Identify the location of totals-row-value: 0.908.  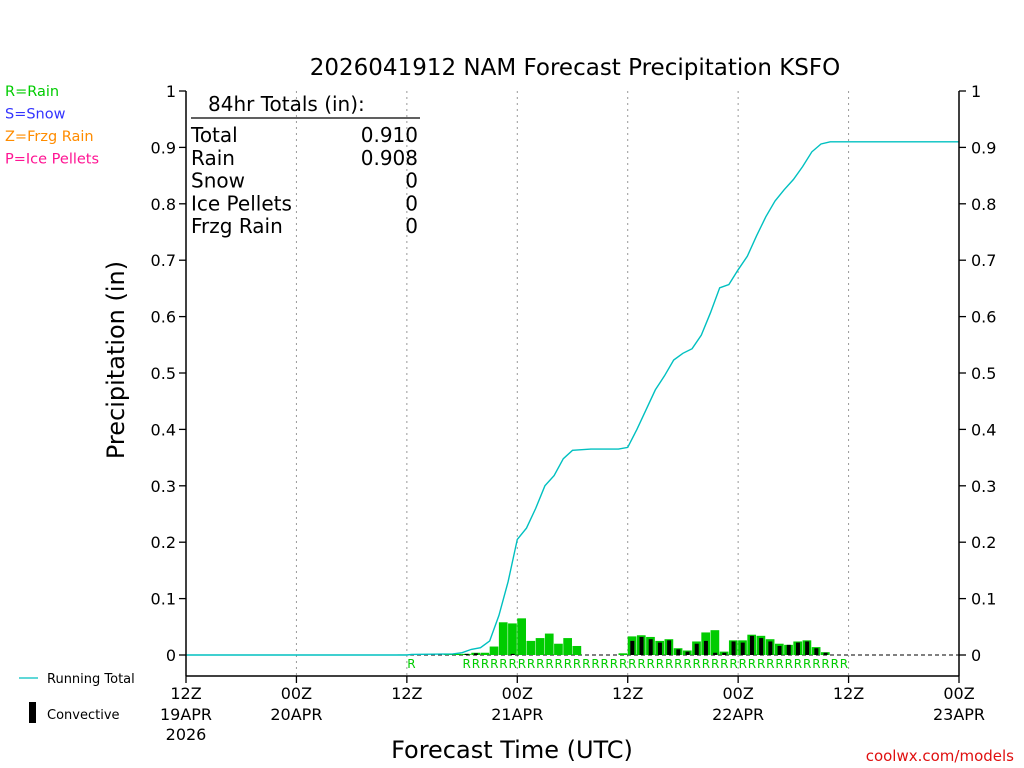
(389, 158).